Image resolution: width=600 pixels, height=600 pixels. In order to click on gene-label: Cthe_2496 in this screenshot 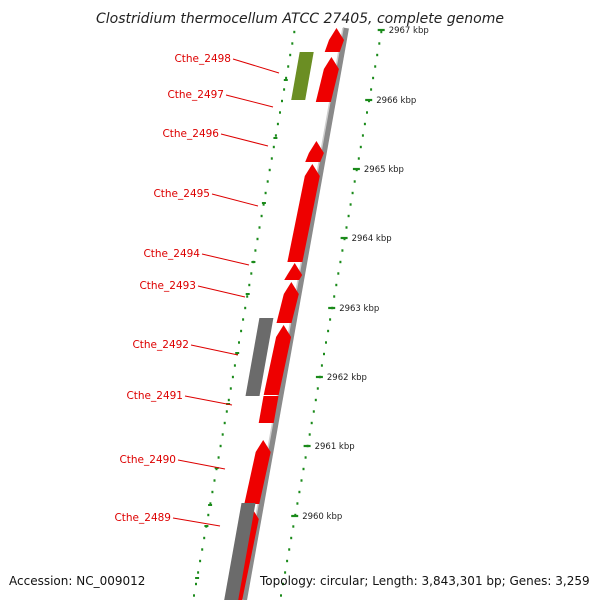, I will do `click(190, 134)`.